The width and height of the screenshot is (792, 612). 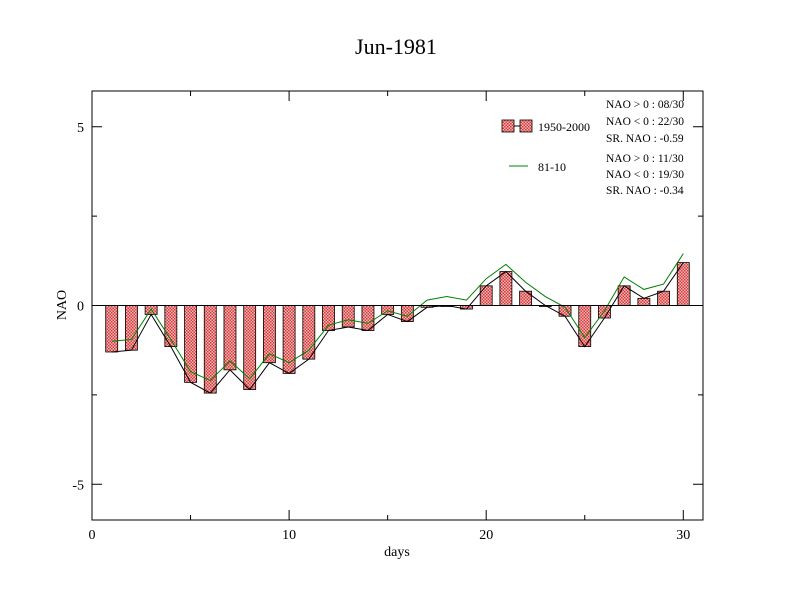 I want to click on chart-title: Jun-1981, so click(x=396, y=46).